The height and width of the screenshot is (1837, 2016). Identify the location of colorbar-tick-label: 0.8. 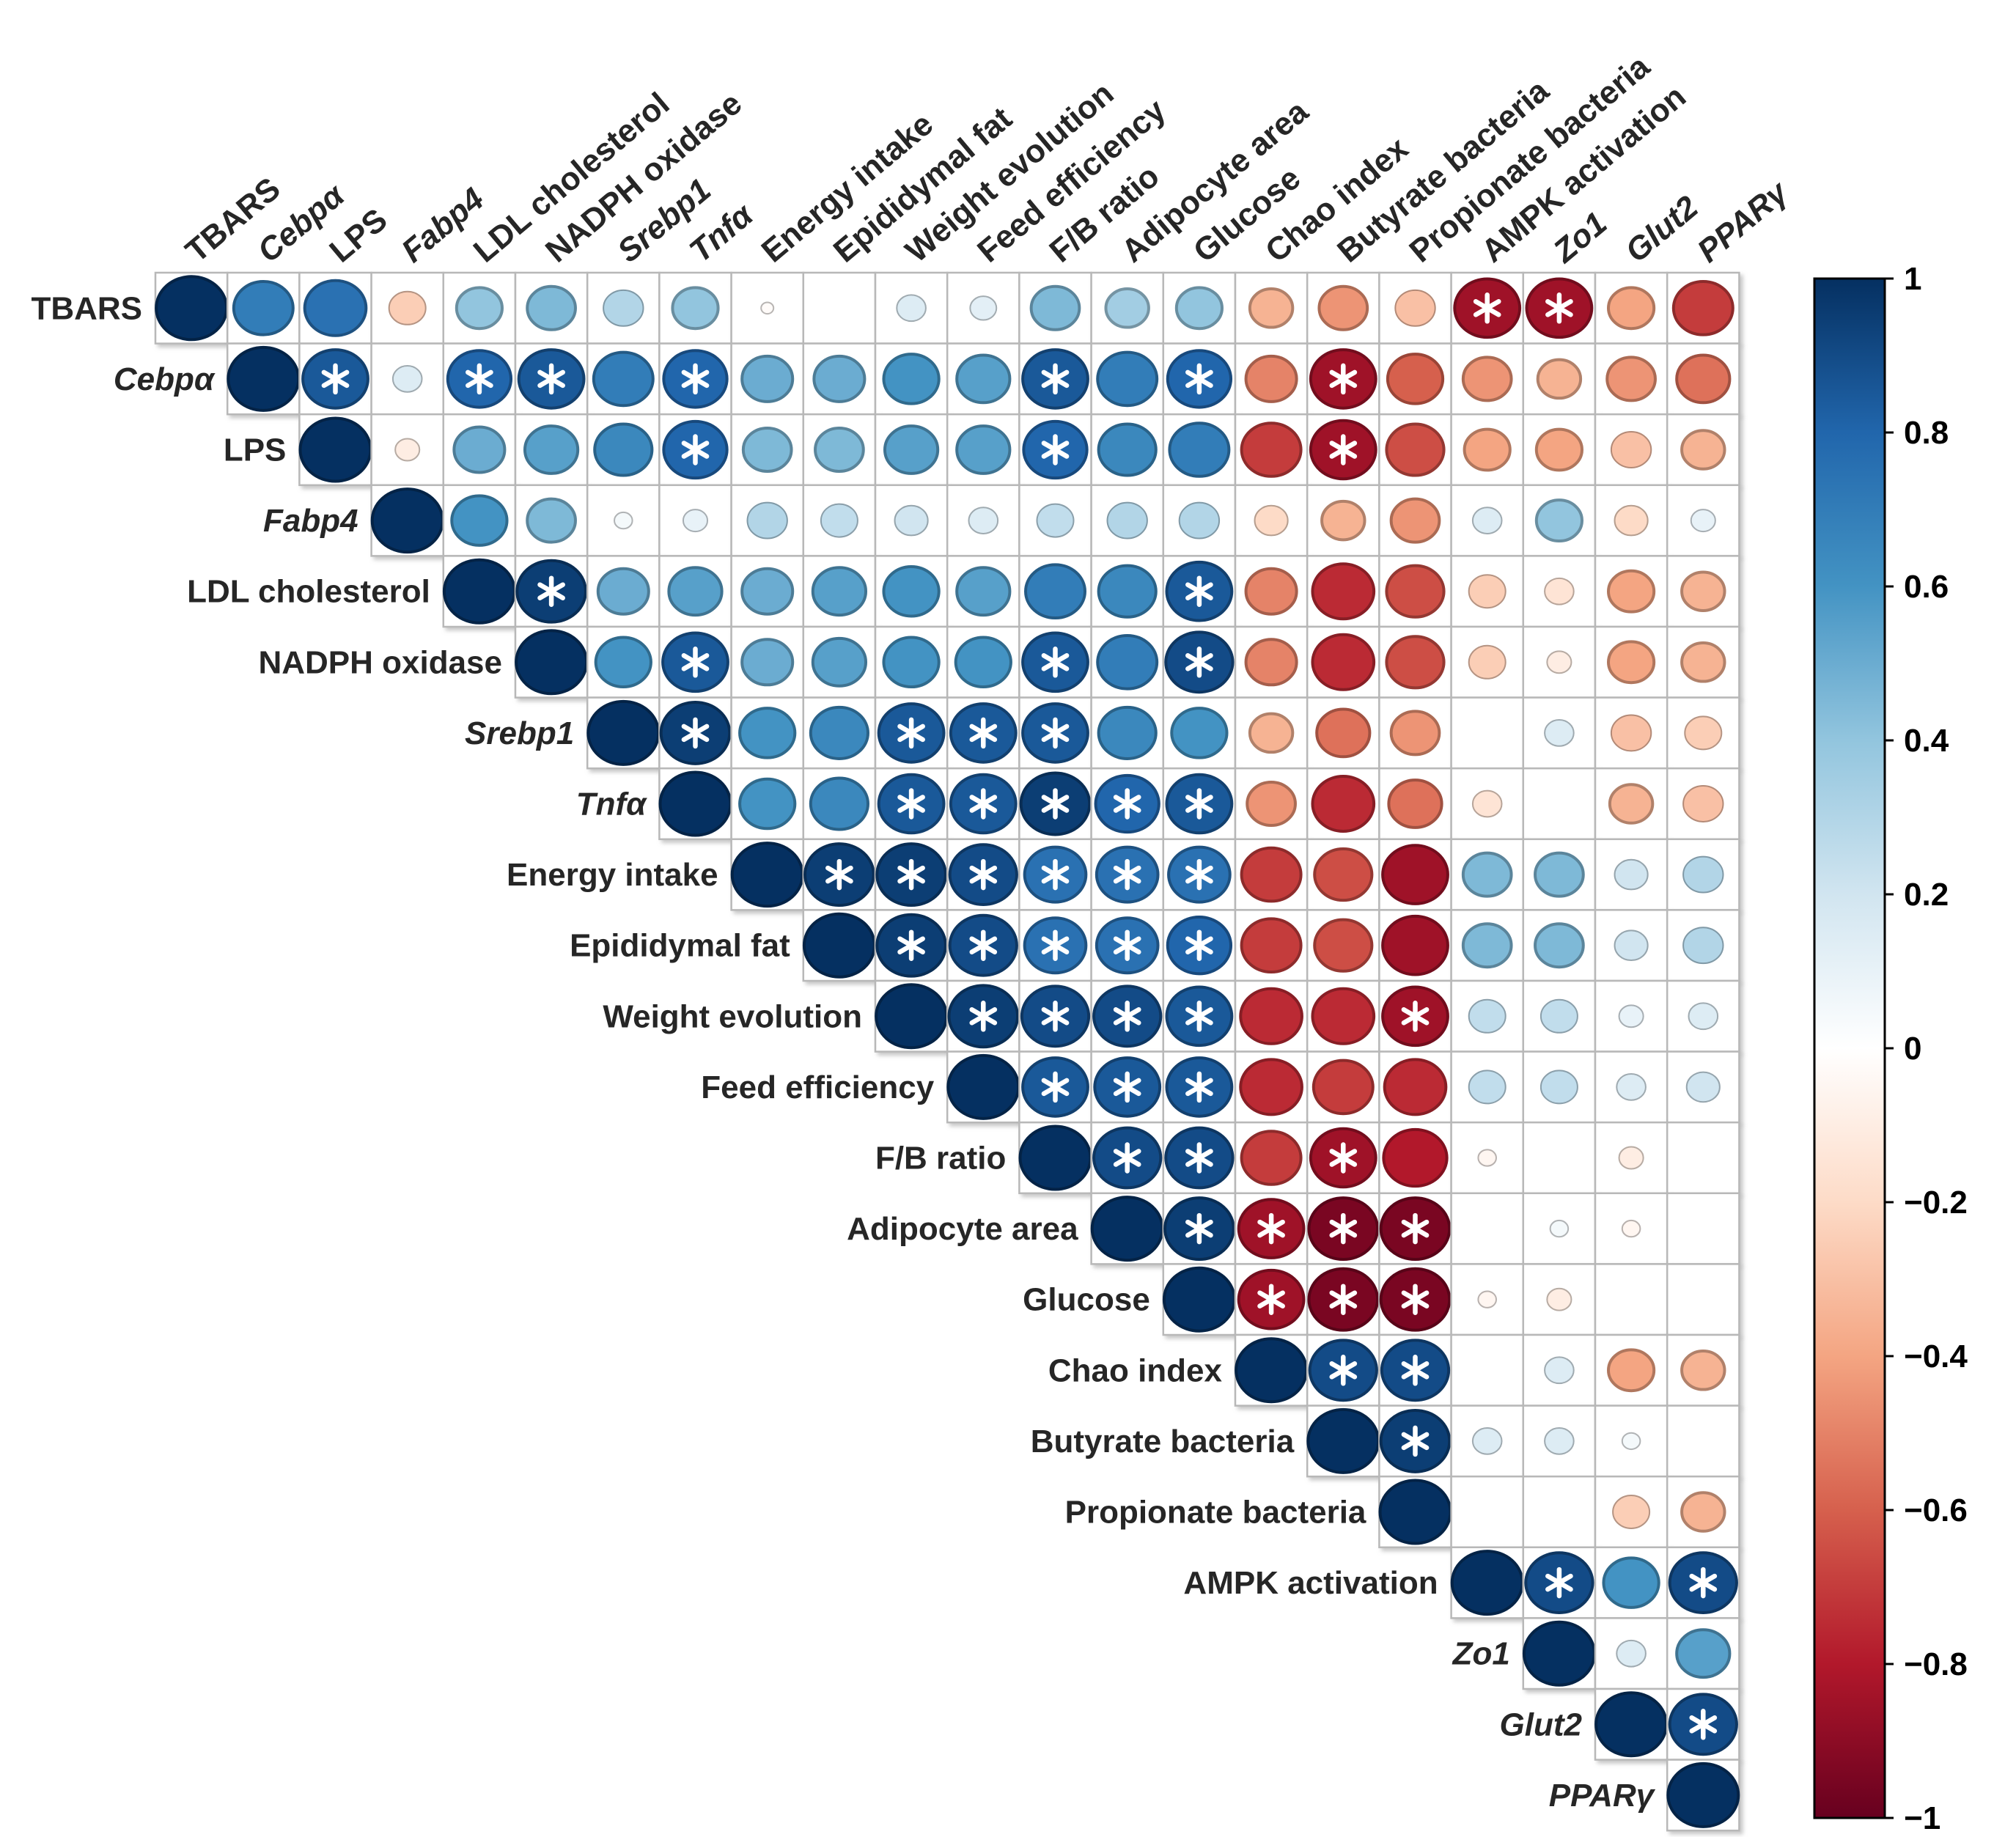
(1926, 433).